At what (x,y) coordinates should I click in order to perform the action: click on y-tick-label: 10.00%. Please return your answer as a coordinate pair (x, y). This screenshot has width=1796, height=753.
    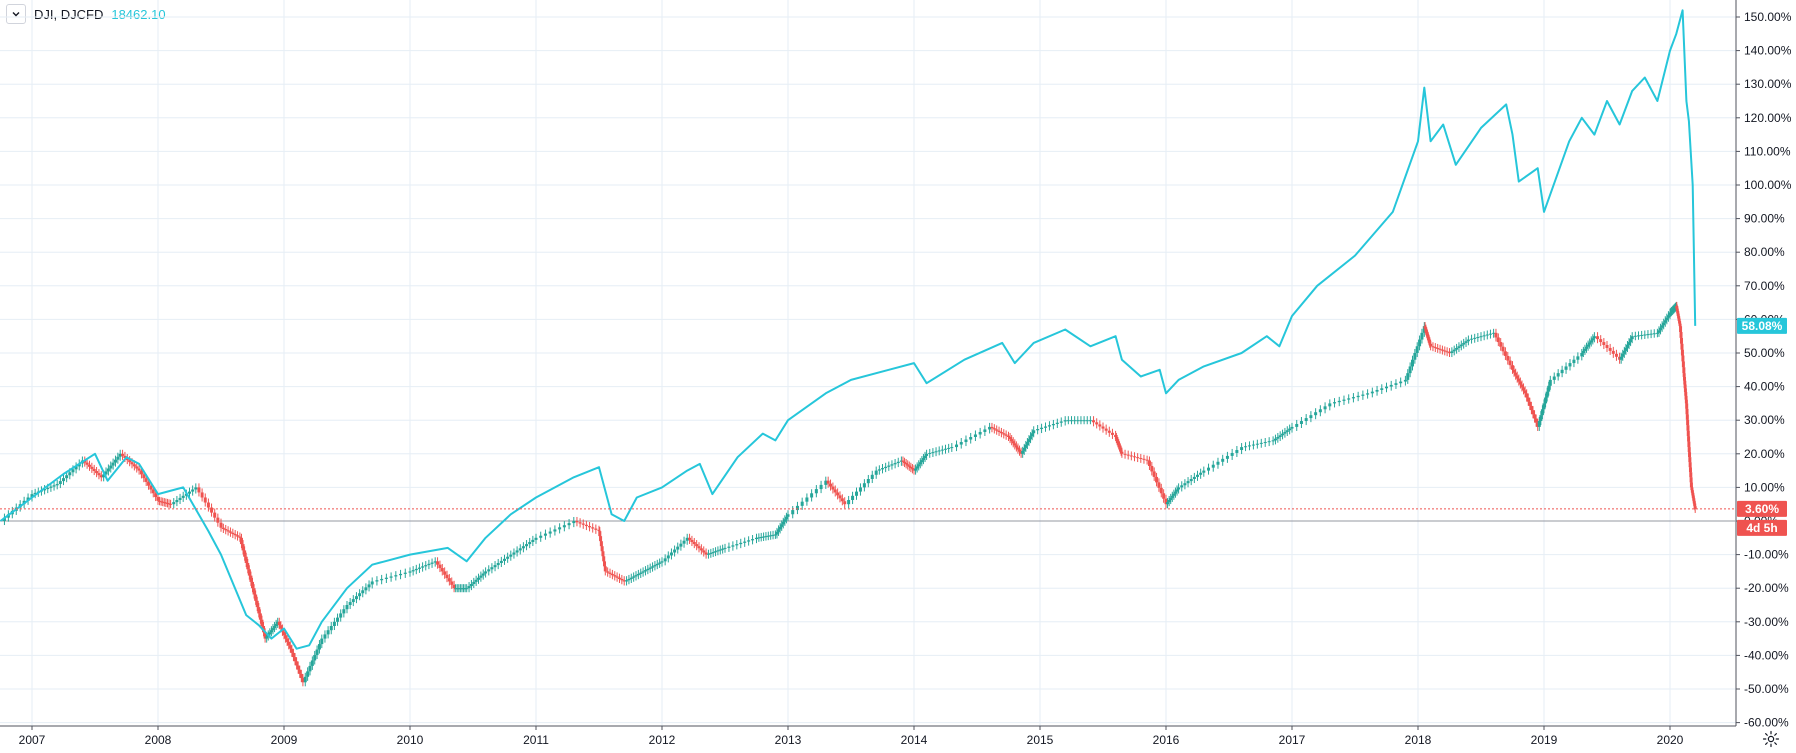
    Looking at the image, I should click on (1764, 487).